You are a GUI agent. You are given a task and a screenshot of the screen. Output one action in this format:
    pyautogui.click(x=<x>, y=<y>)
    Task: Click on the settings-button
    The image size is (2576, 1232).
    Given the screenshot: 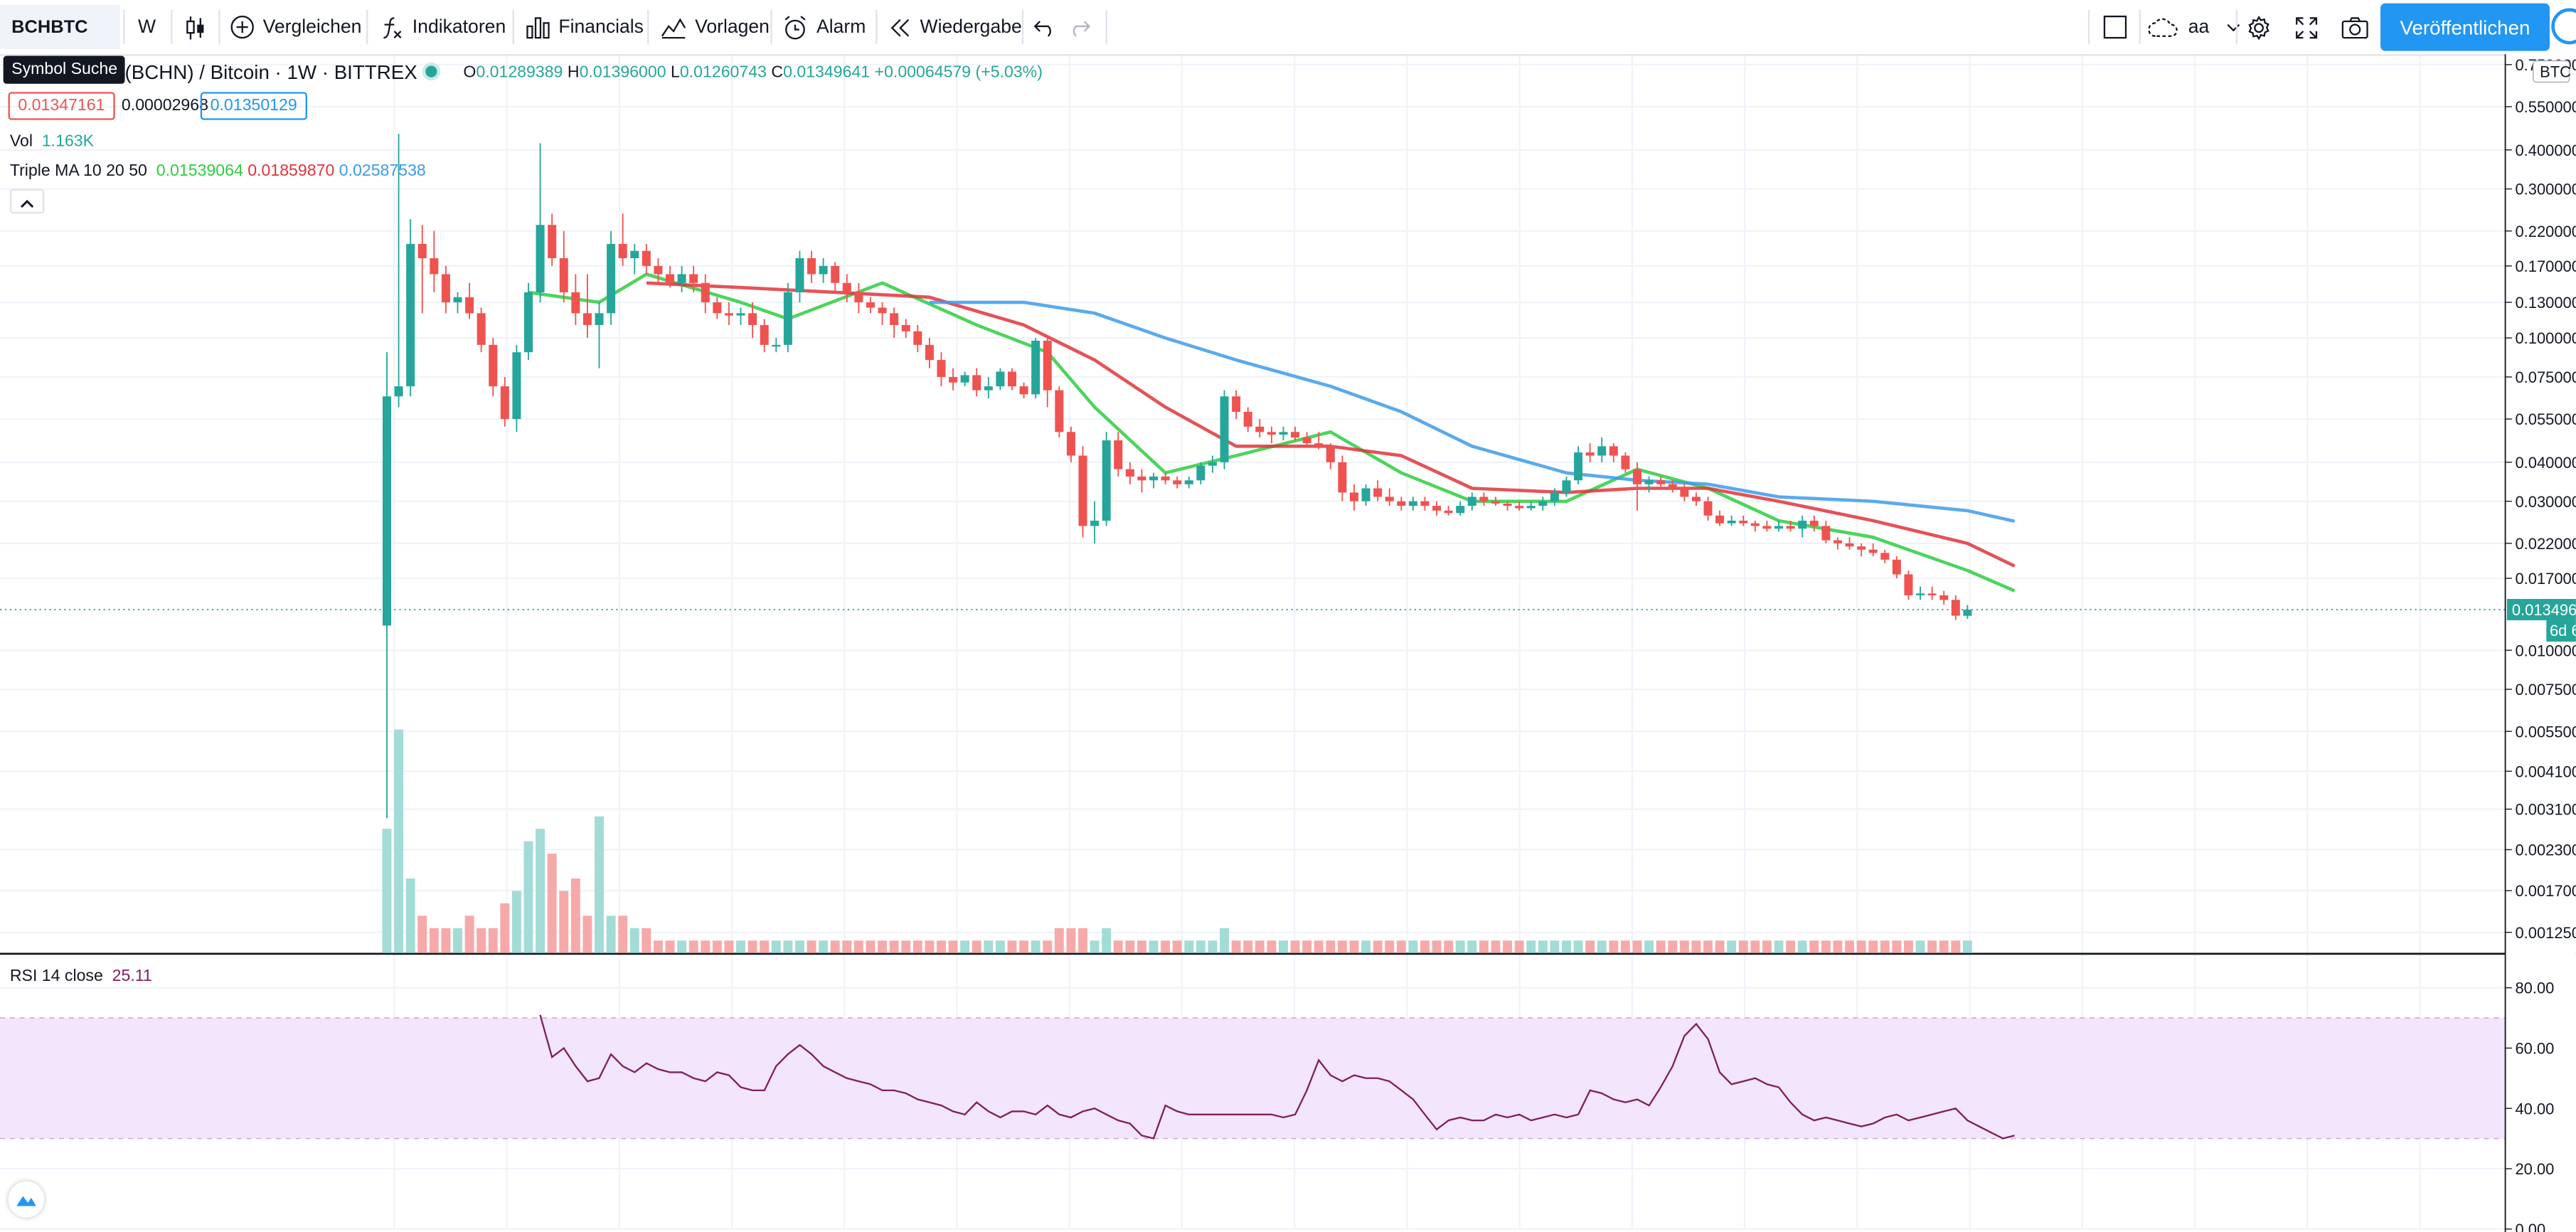 What is the action you would take?
    pyautogui.click(x=2263, y=27)
    